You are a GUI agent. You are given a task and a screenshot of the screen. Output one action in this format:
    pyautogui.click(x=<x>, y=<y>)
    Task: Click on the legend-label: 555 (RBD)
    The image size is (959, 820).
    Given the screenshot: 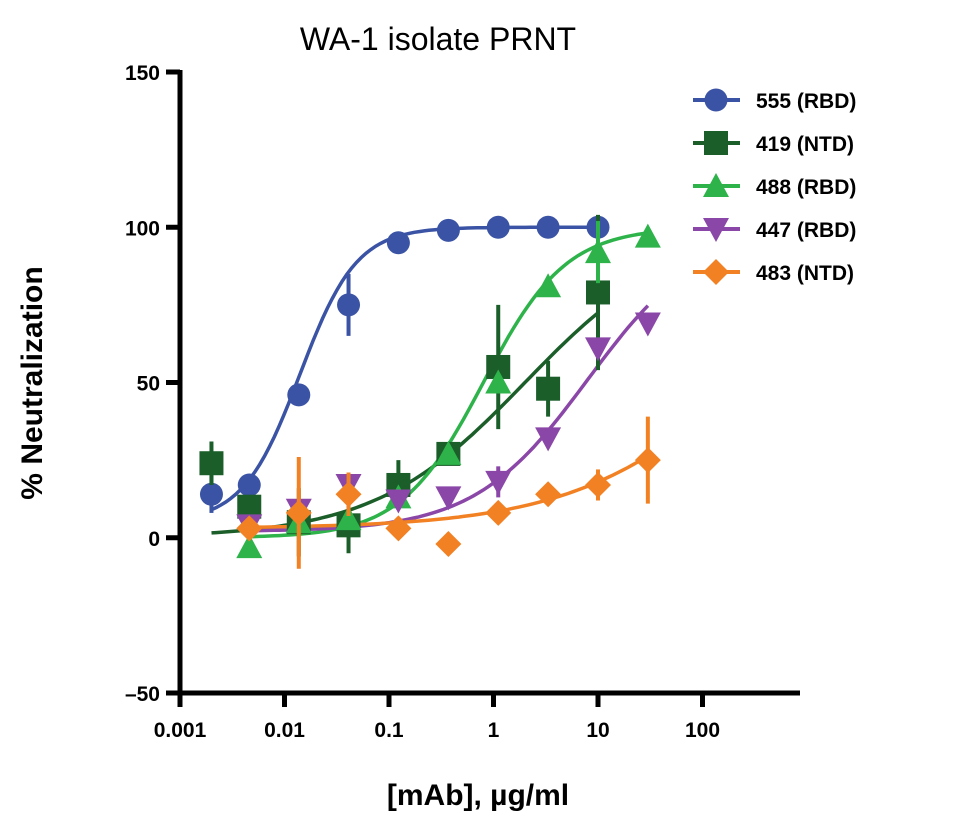 What is the action you would take?
    pyautogui.click(x=806, y=101)
    